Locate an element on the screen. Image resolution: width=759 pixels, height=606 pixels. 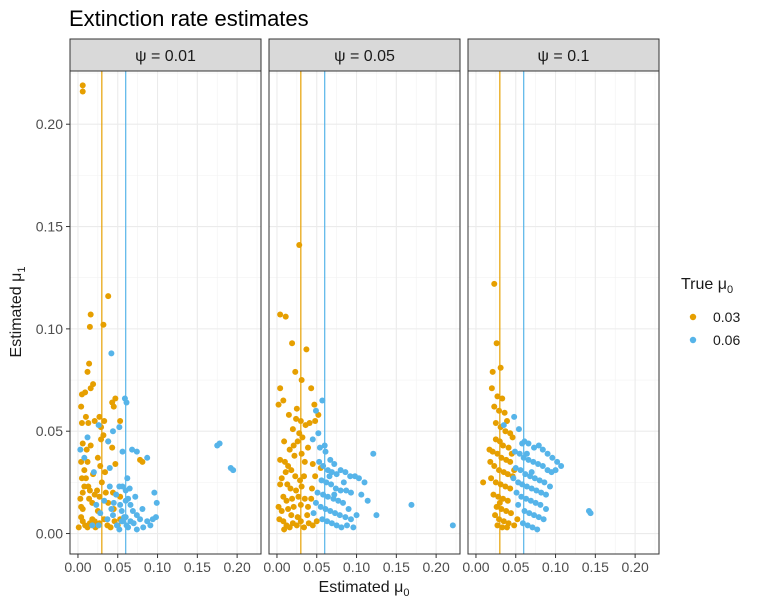
y-tick-label: 0.20 is located at coordinates (49, 124).